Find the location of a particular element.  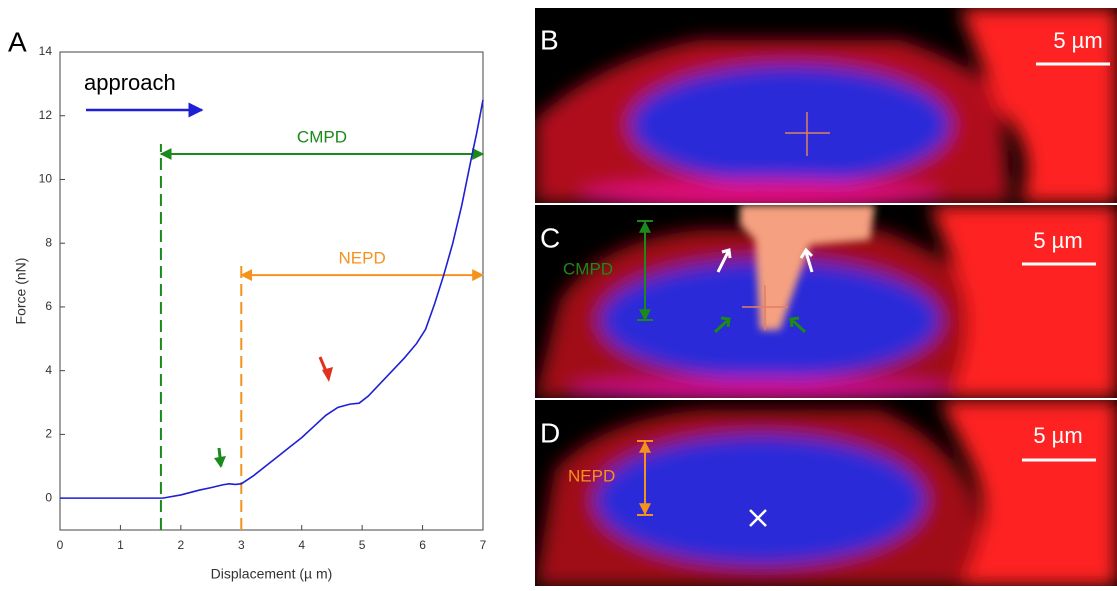

legend-label: approach is located at coordinates (130, 82).